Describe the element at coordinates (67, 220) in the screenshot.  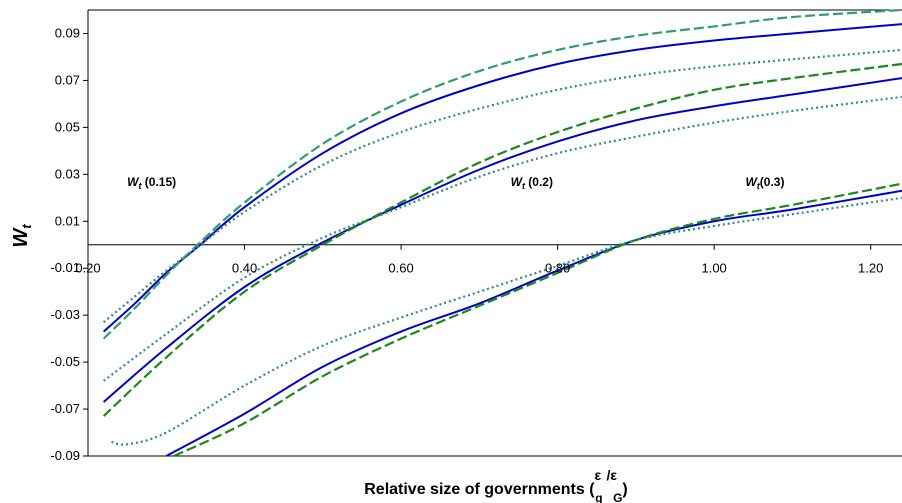
I see `y-tick-label: 0.01` at that location.